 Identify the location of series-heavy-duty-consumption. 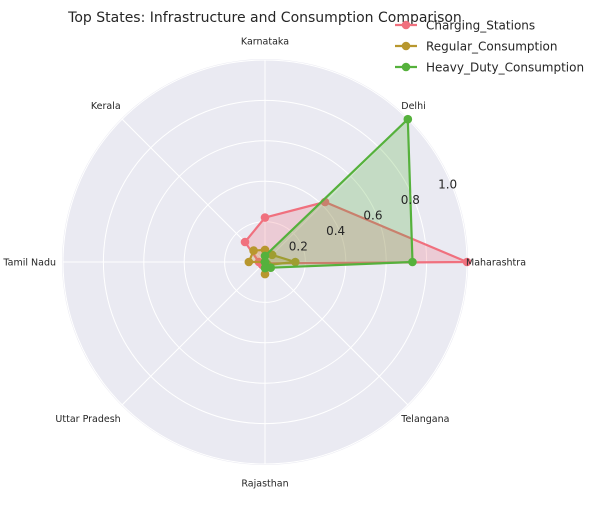
(338, 193).